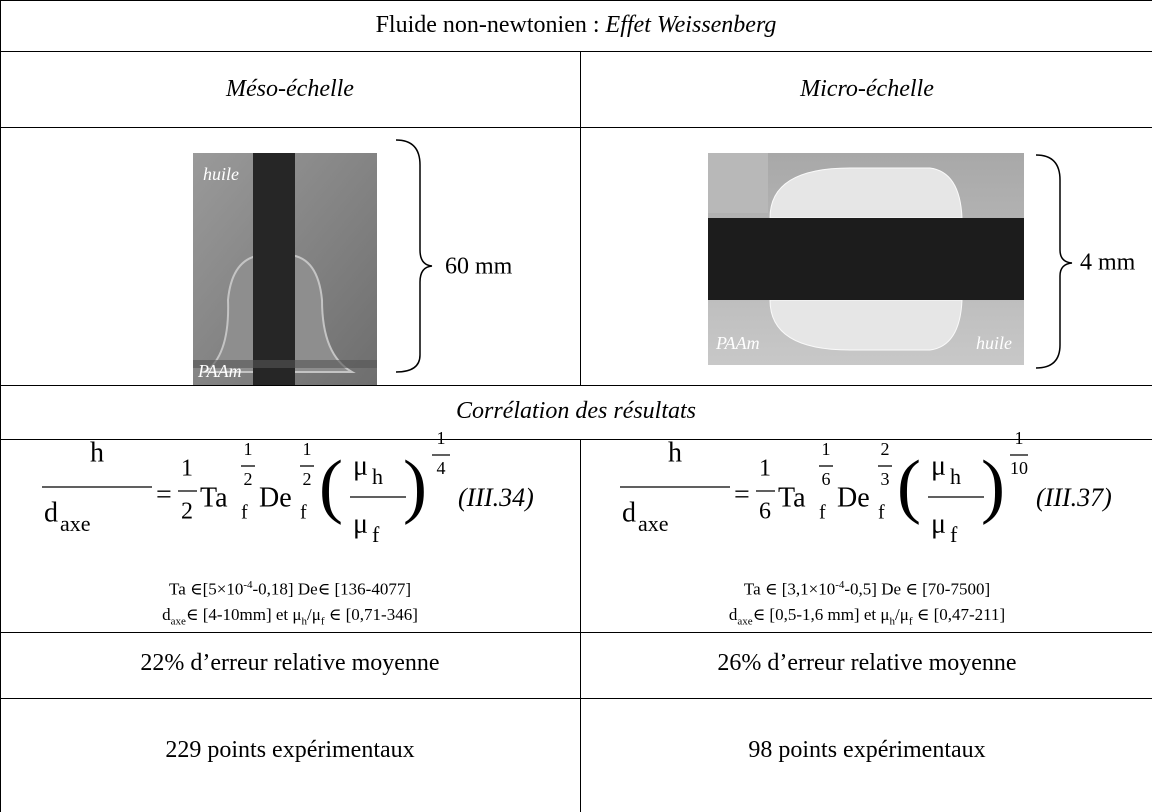 Image resolution: width=1152 pixels, height=812 pixels. What do you see at coordinates (1108, 263) in the screenshot?
I see `scale-label: 4 mm` at bounding box center [1108, 263].